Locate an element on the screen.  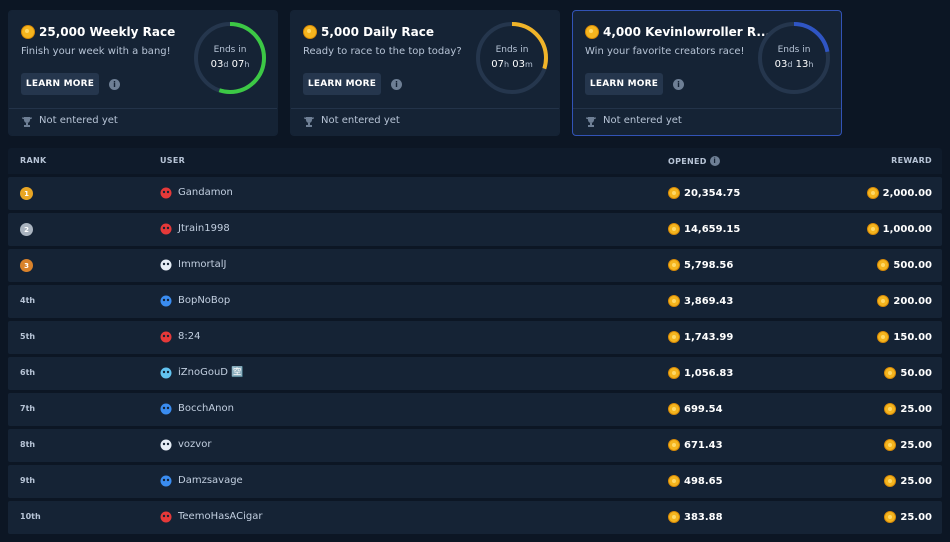
rank-label: 9th is located at coordinates (28, 480).